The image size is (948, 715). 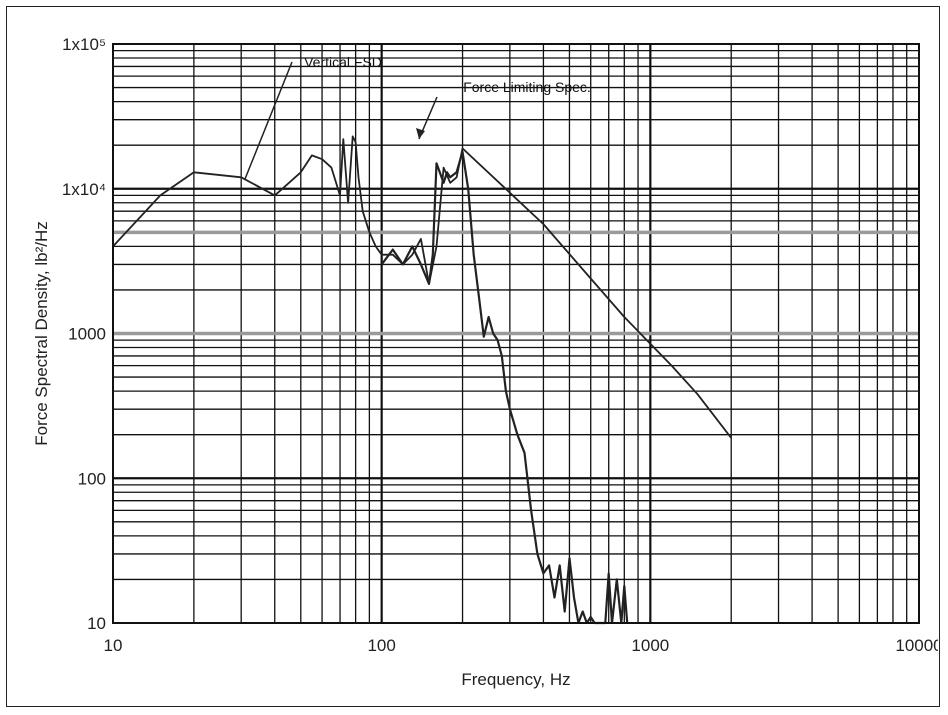 What do you see at coordinates (650, 645) in the screenshot?
I see `x-tick-label: 1000` at bounding box center [650, 645].